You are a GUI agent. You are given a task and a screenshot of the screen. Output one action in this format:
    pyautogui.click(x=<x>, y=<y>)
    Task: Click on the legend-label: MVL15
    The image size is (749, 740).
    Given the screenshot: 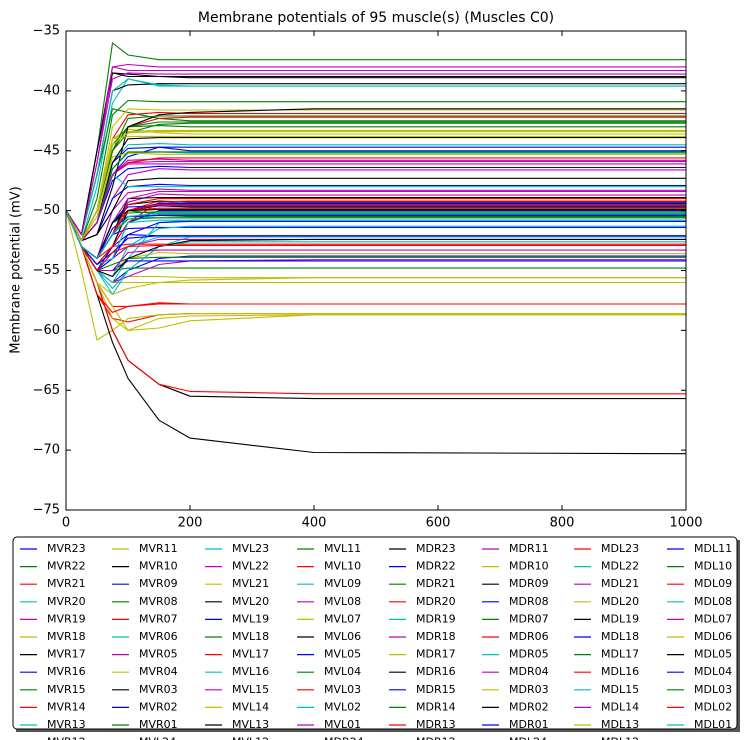 What is the action you would take?
    pyautogui.click(x=250, y=689)
    